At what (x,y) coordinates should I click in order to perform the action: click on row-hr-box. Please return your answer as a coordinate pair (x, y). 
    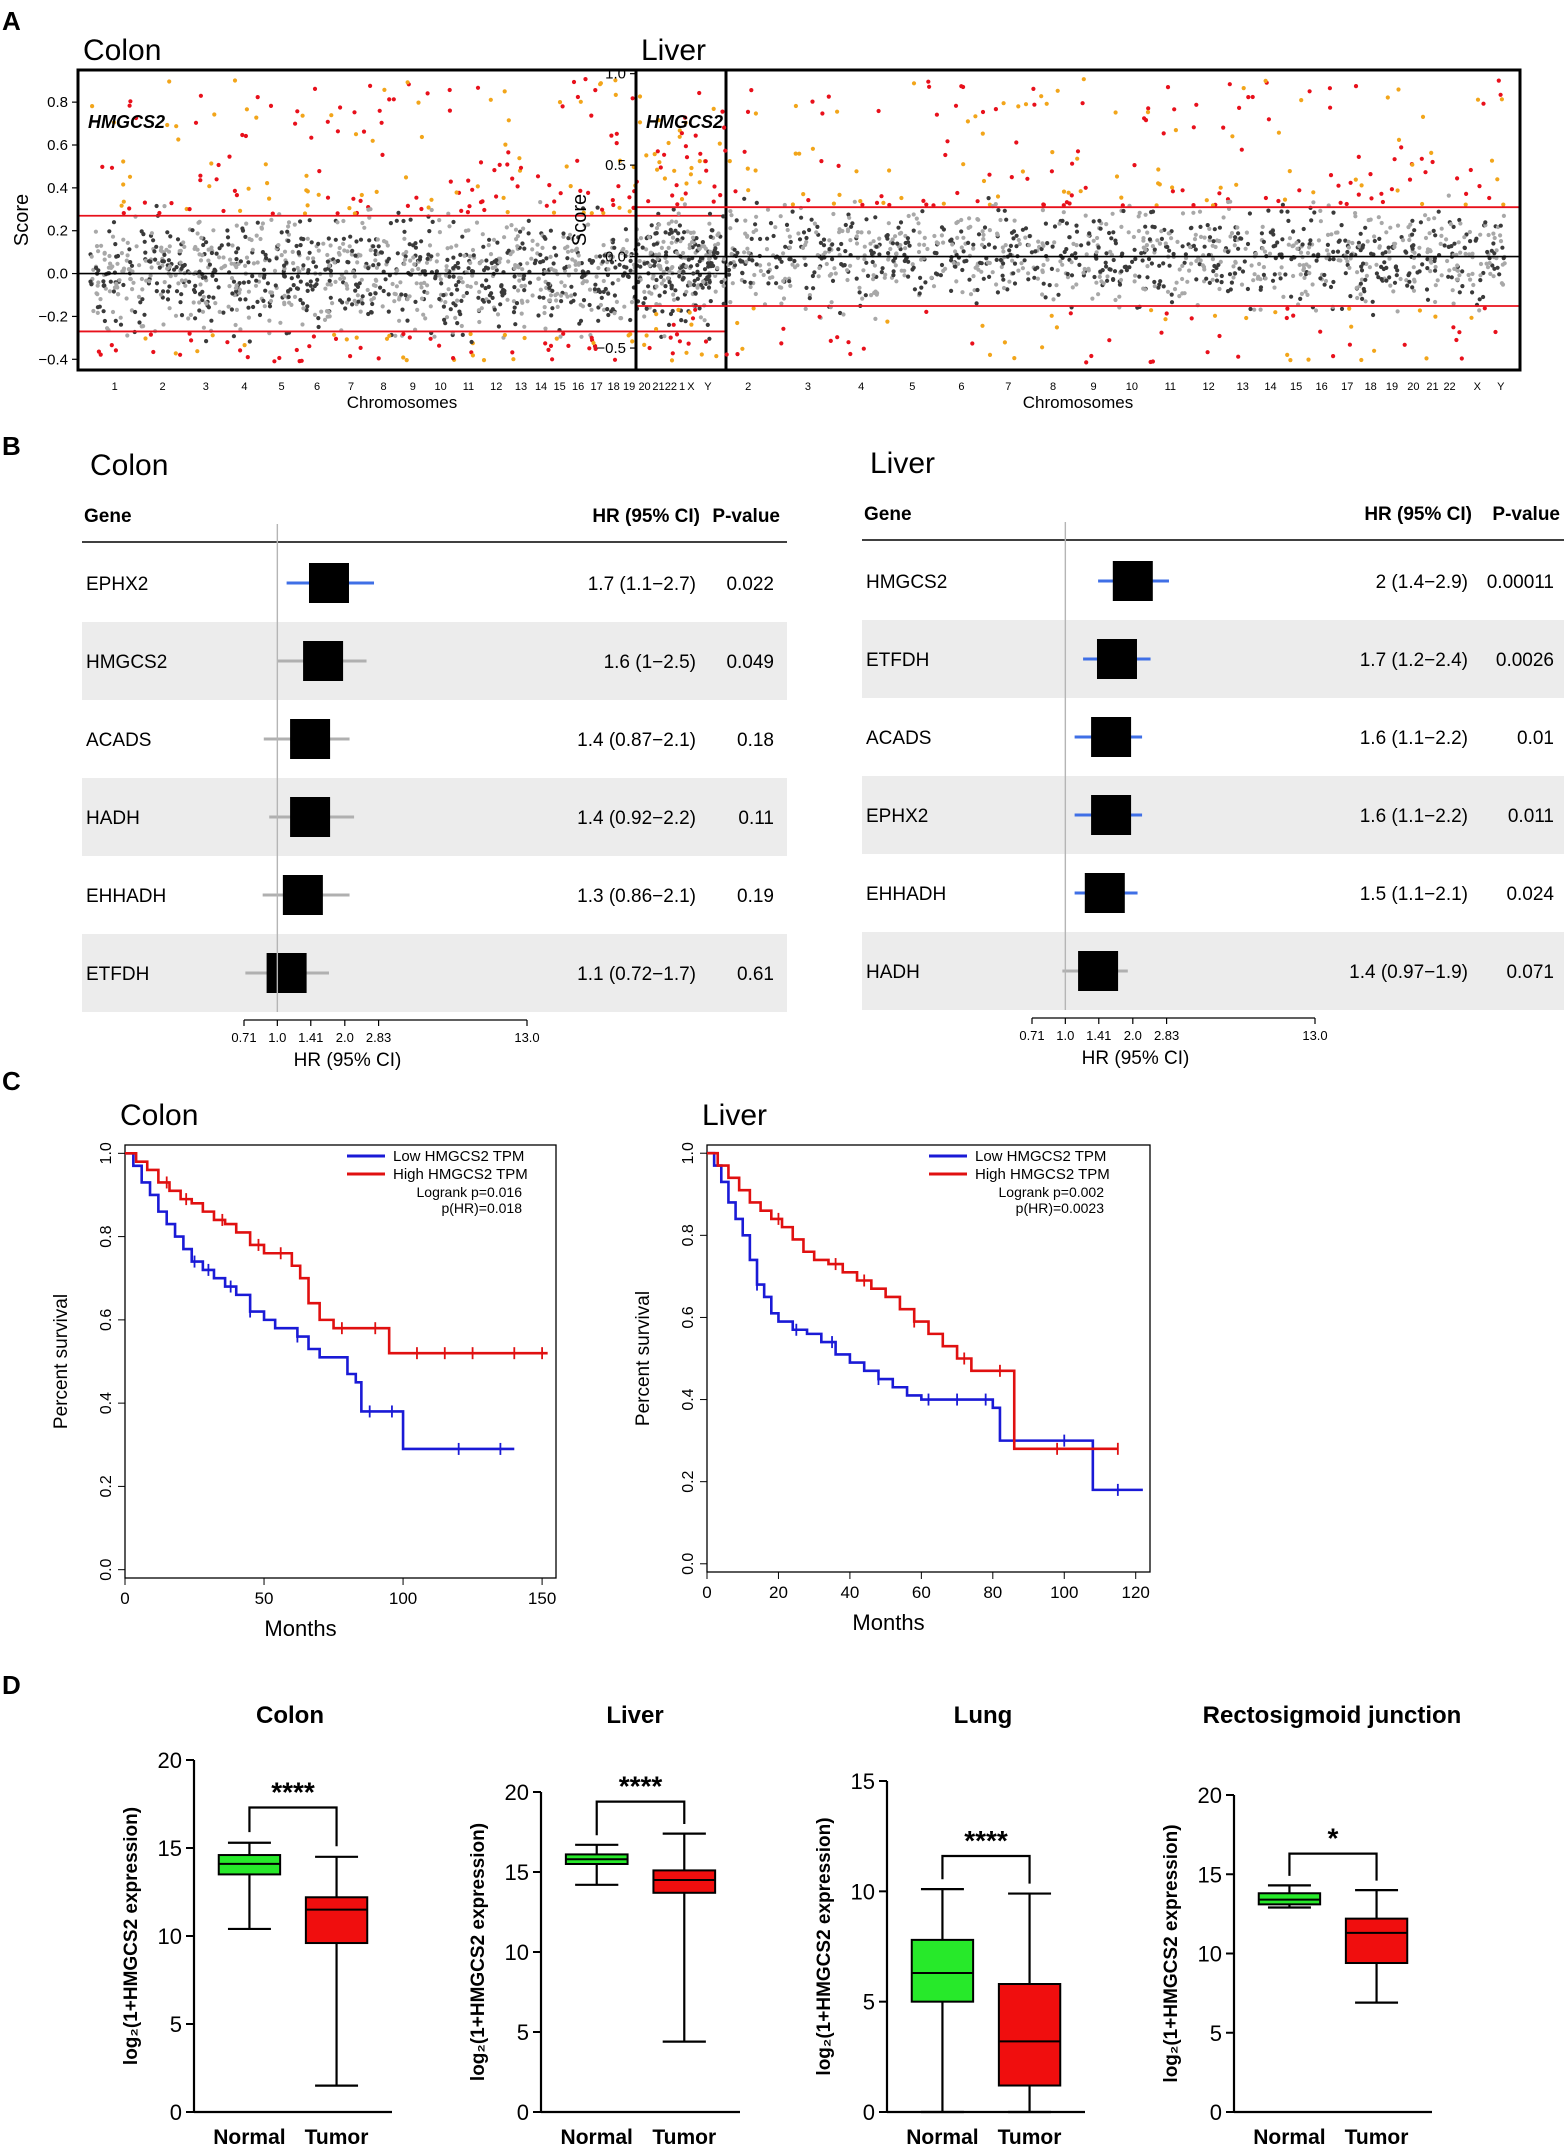
    Looking at the image, I should click on (310, 817).